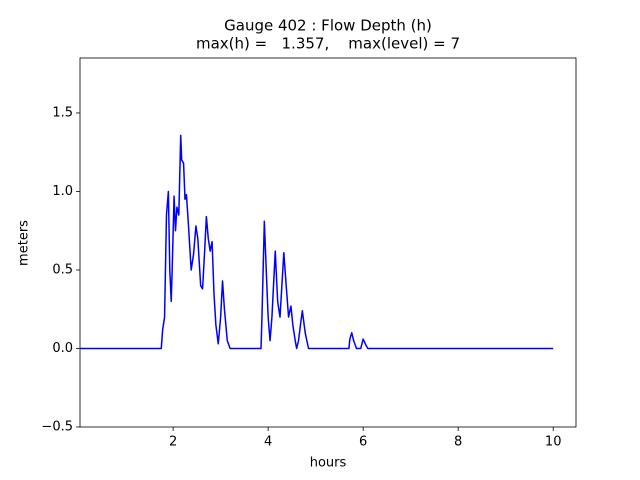  I want to click on x-tick-label: 8, so click(458, 442).